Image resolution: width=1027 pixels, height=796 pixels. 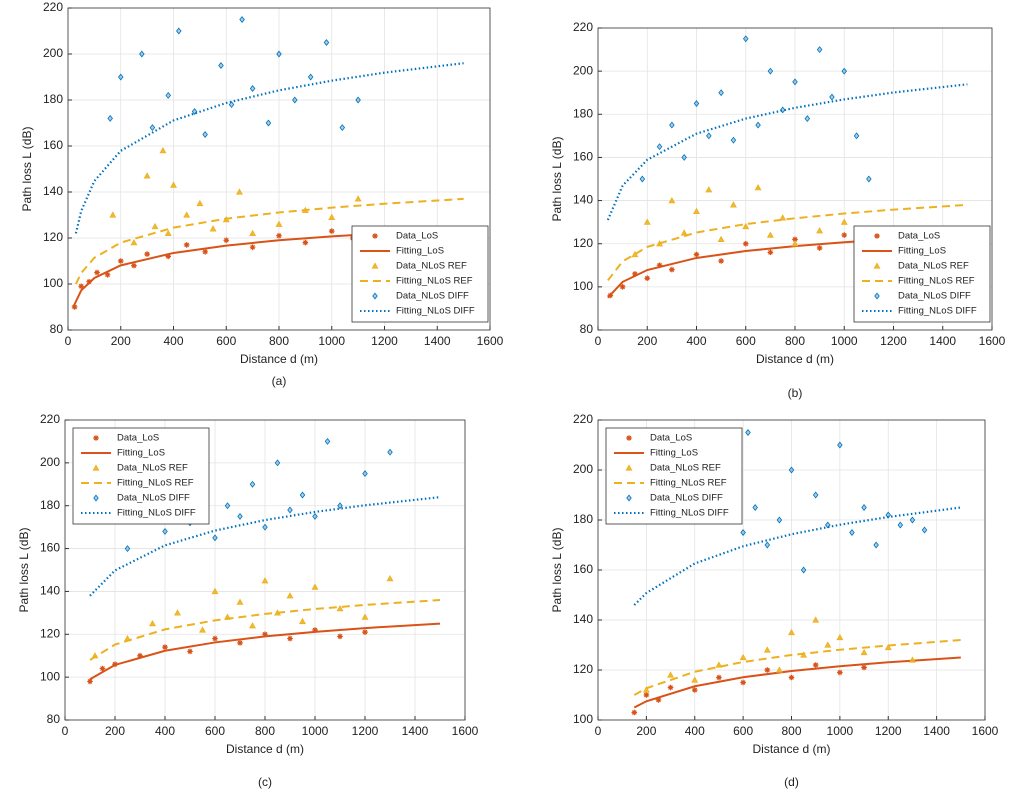 I want to click on y-tick-label: 120, so click(x=53, y=237).